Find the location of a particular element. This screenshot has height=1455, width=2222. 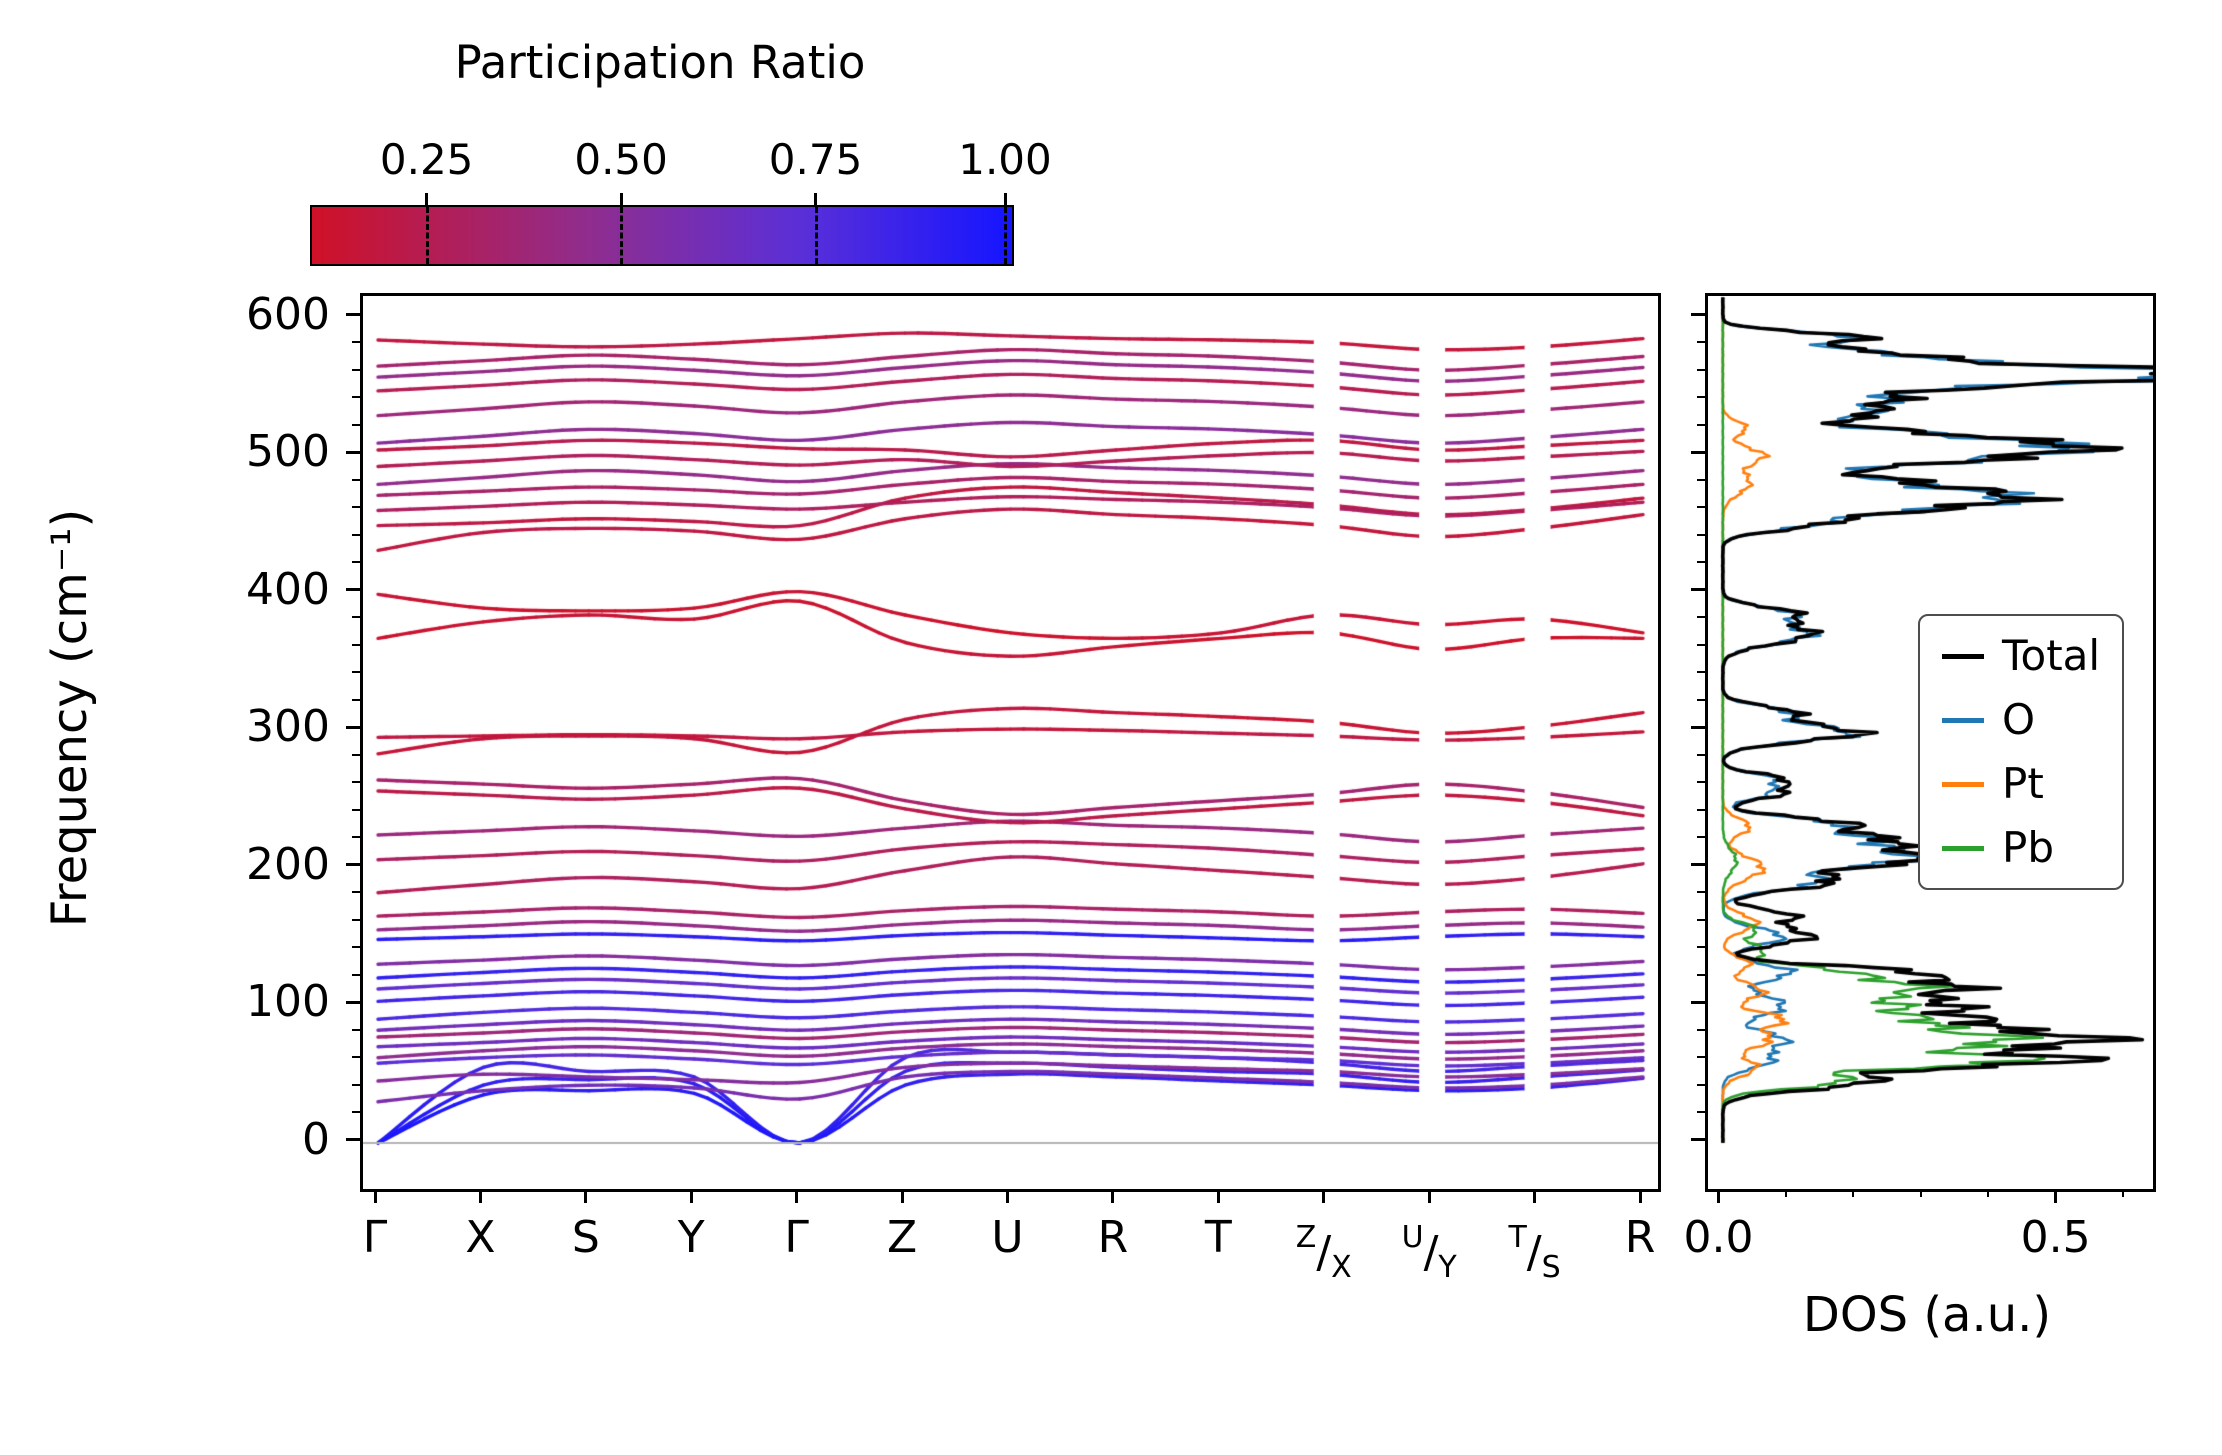

legend-label: Pt is located at coordinates (2023, 783).